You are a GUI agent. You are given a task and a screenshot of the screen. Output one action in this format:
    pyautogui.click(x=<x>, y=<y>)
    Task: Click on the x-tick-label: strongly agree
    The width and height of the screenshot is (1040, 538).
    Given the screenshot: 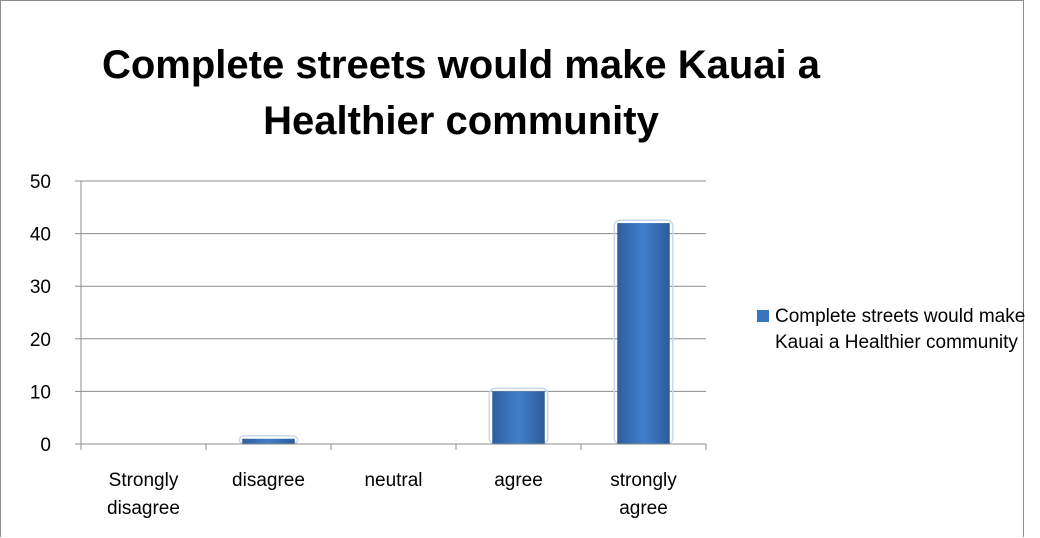 What is the action you would take?
    pyautogui.click(x=643, y=494)
    